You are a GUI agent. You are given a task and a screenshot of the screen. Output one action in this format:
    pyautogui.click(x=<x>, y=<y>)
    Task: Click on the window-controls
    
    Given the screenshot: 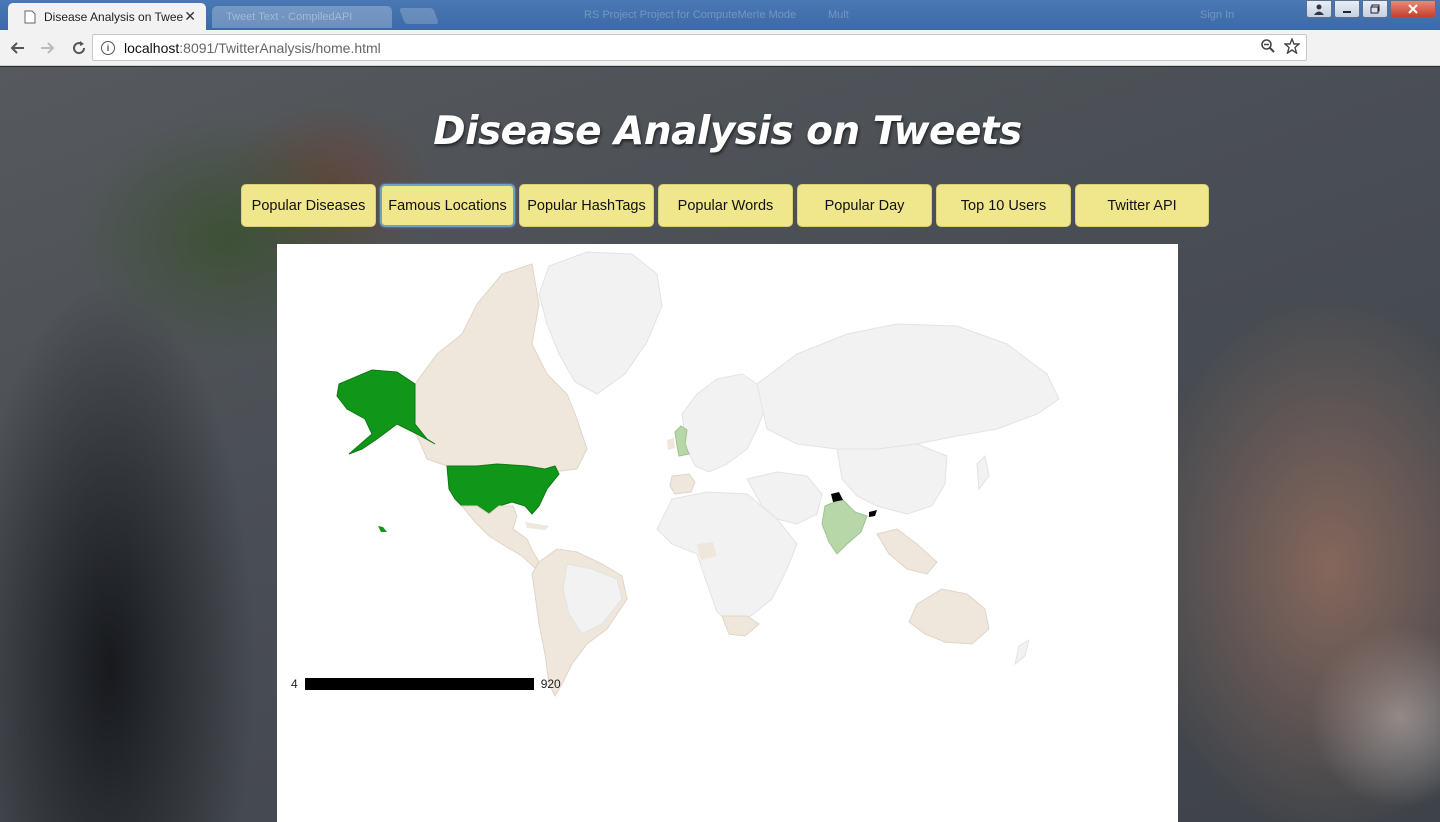 What is the action you would take?
    pyautogui.click(x=1371, y=9)
    